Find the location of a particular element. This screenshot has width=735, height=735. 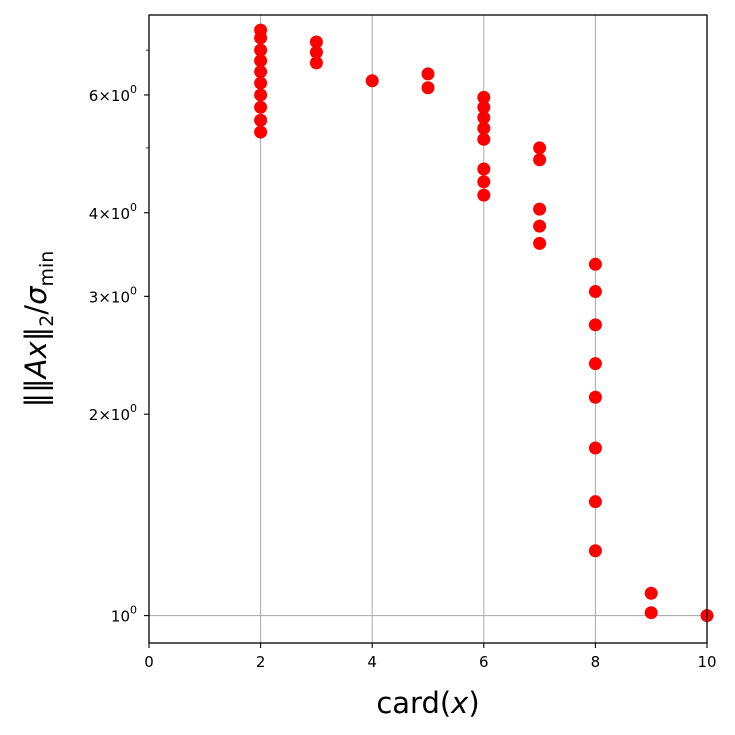

y-axis-label-part: ‖ is located at coordinates (36, 334).